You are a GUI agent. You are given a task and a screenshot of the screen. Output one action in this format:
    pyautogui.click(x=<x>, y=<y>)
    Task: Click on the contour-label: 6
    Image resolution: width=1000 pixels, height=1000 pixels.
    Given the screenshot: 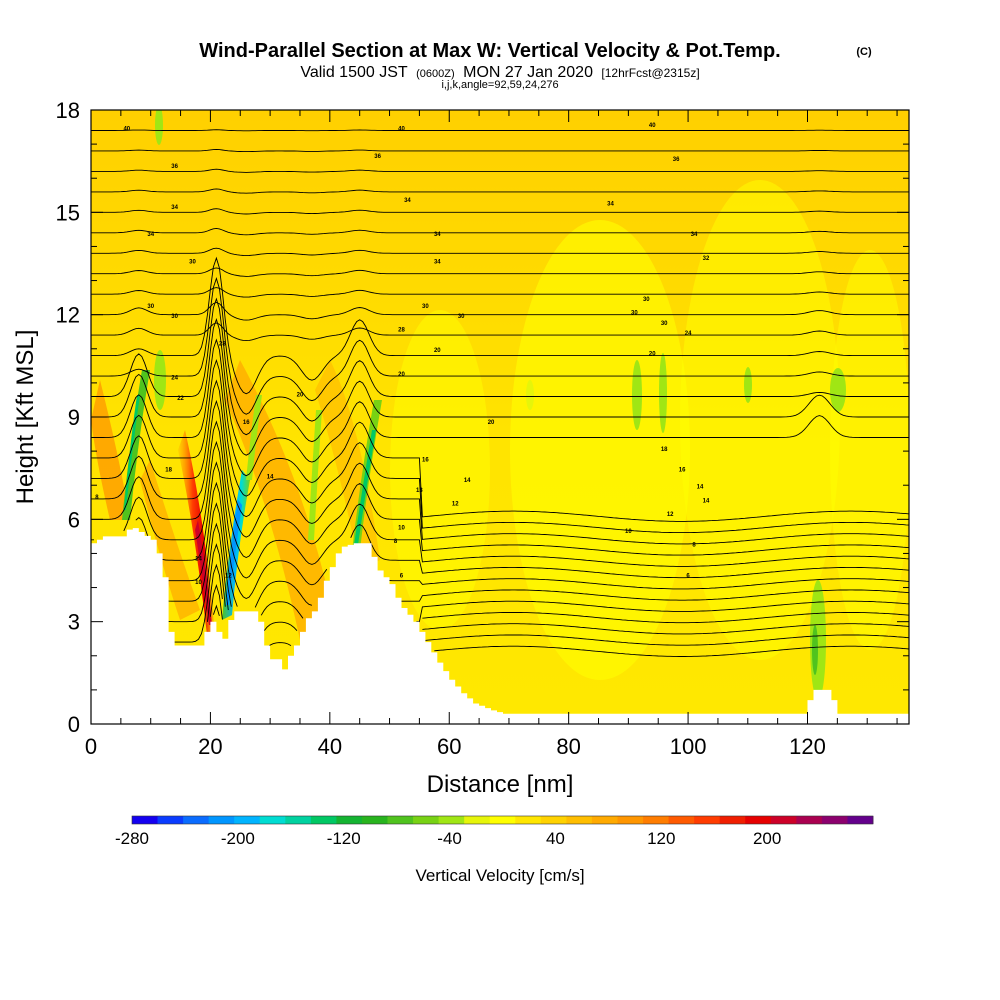 What is the action you would take?
    pyautogui.click(x=688, y=576)
    